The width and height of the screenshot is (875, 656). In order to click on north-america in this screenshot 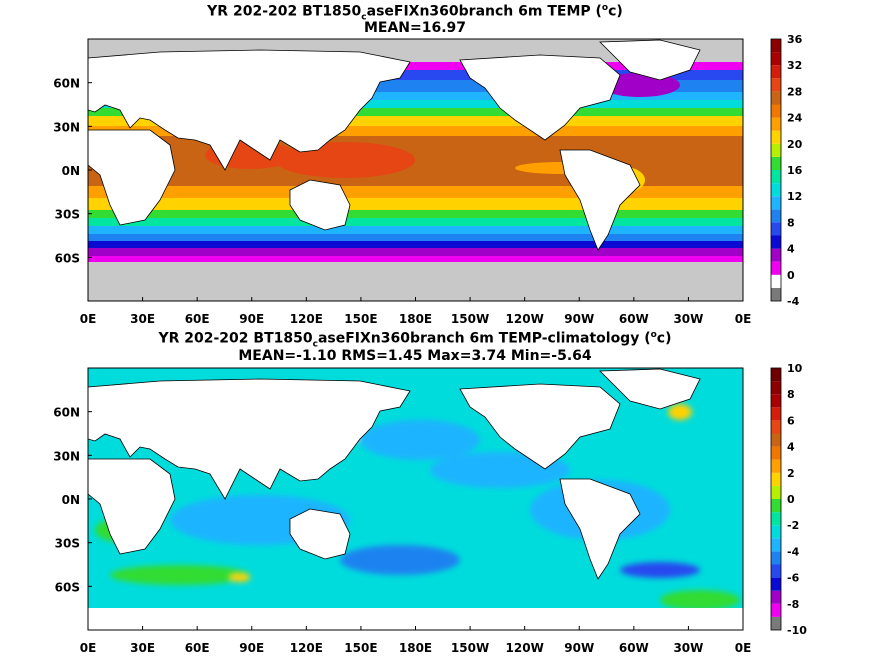, I will do `click(540, 426)`.